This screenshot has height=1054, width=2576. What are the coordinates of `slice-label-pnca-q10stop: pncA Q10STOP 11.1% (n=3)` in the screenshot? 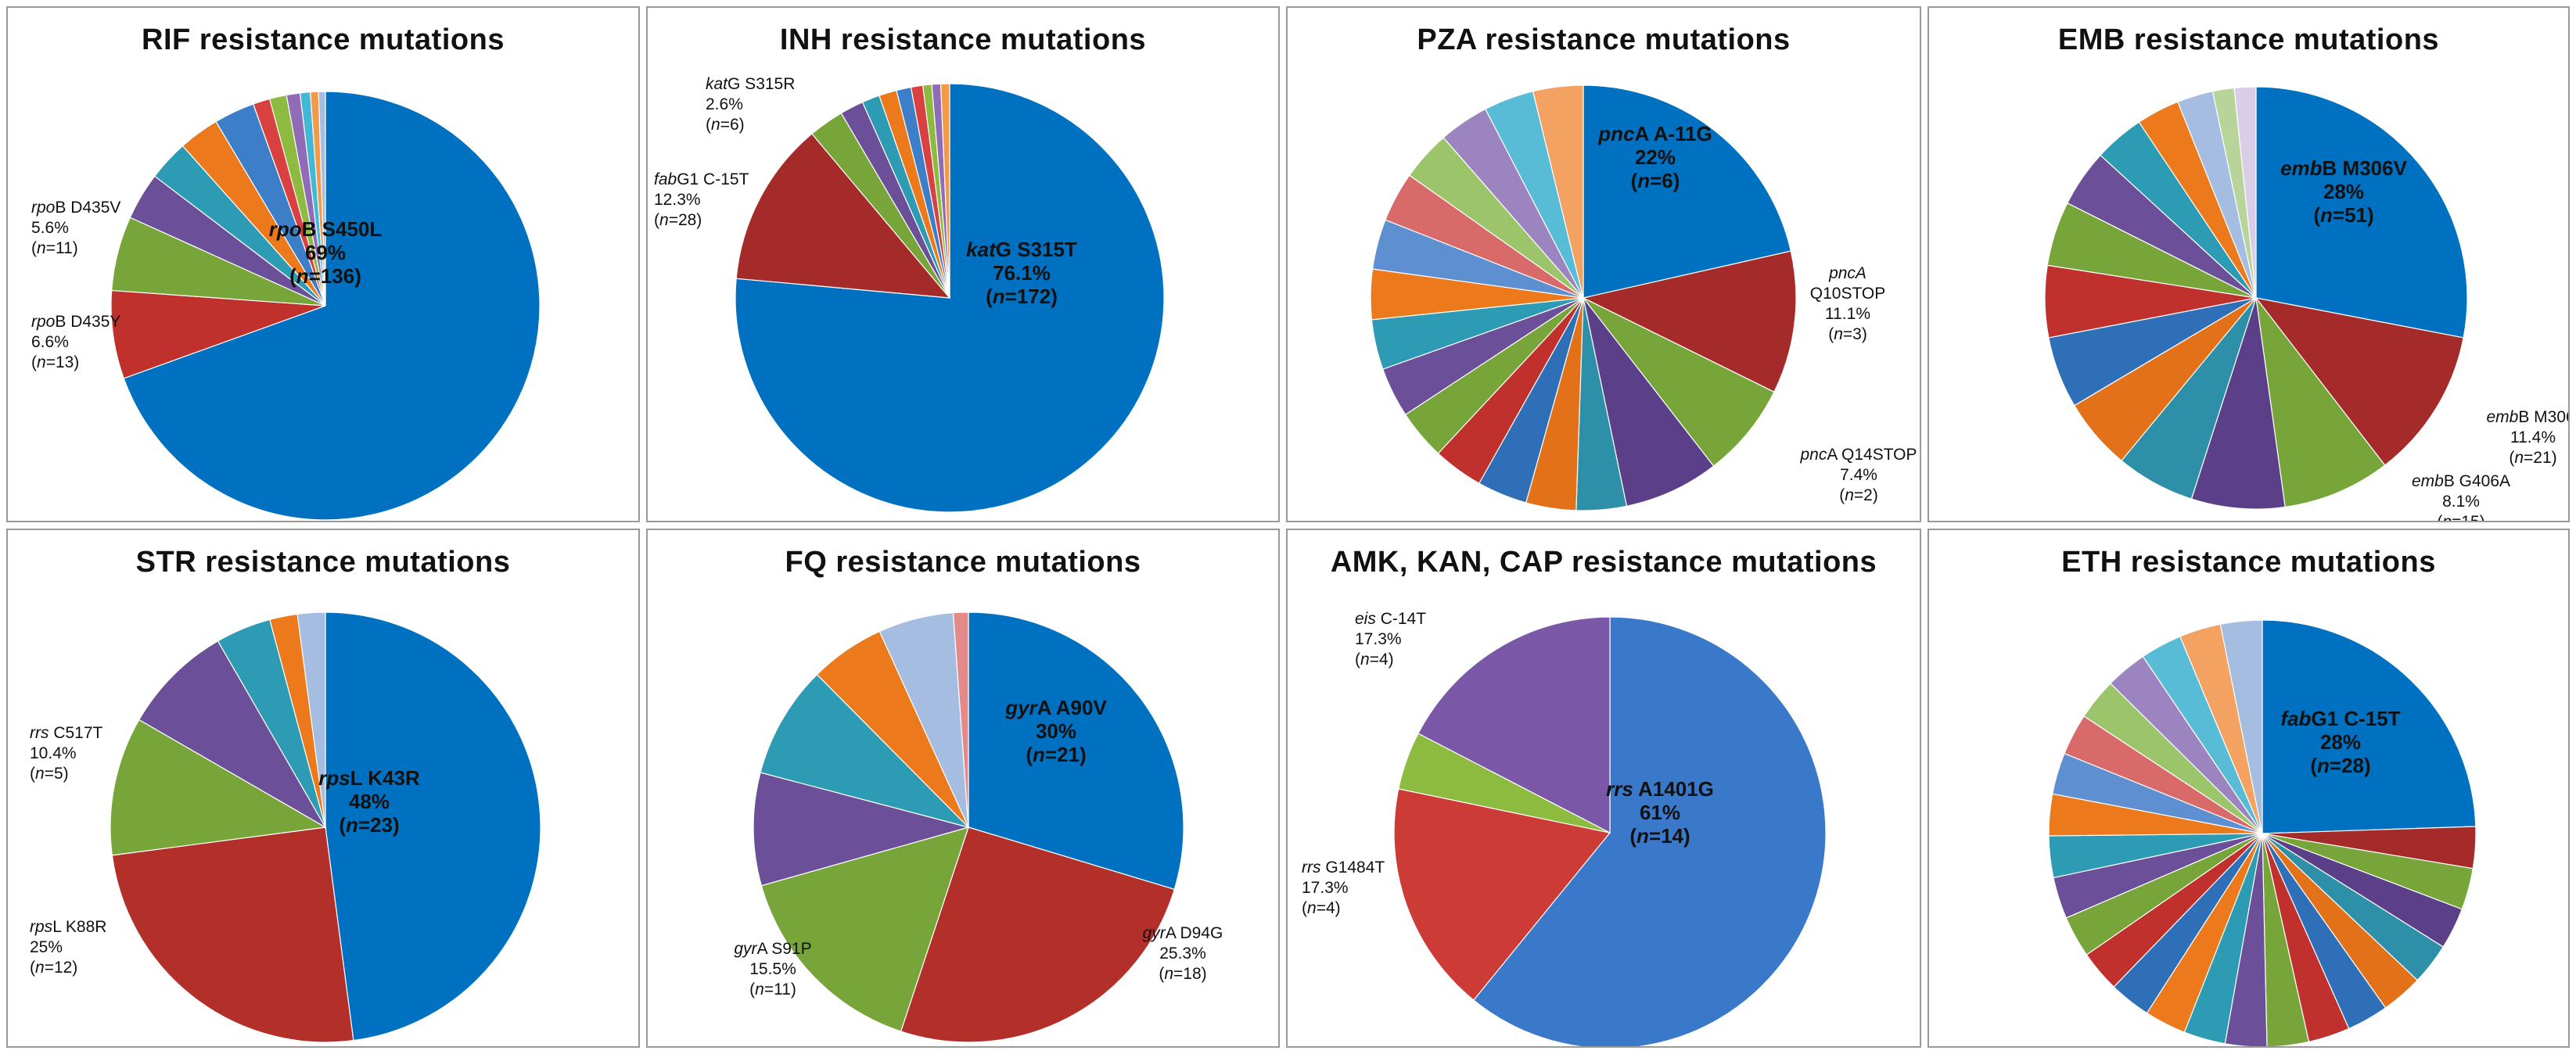 It's located at (1848, 303).